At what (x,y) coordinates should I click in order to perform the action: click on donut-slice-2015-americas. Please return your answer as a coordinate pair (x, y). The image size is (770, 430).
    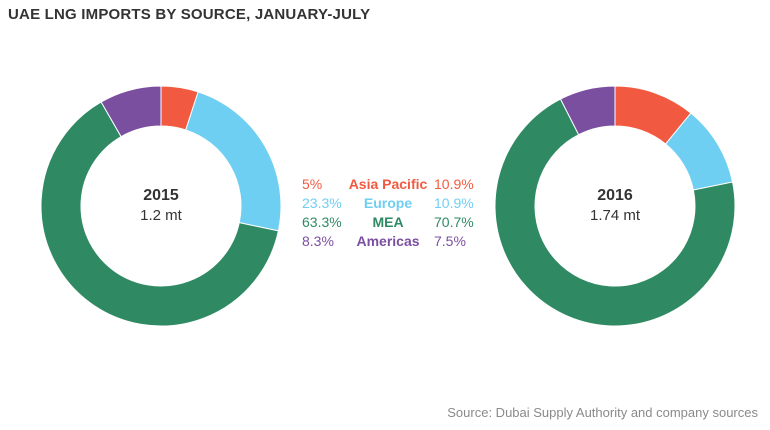
    Looking at the image, I should click on (131, 111).